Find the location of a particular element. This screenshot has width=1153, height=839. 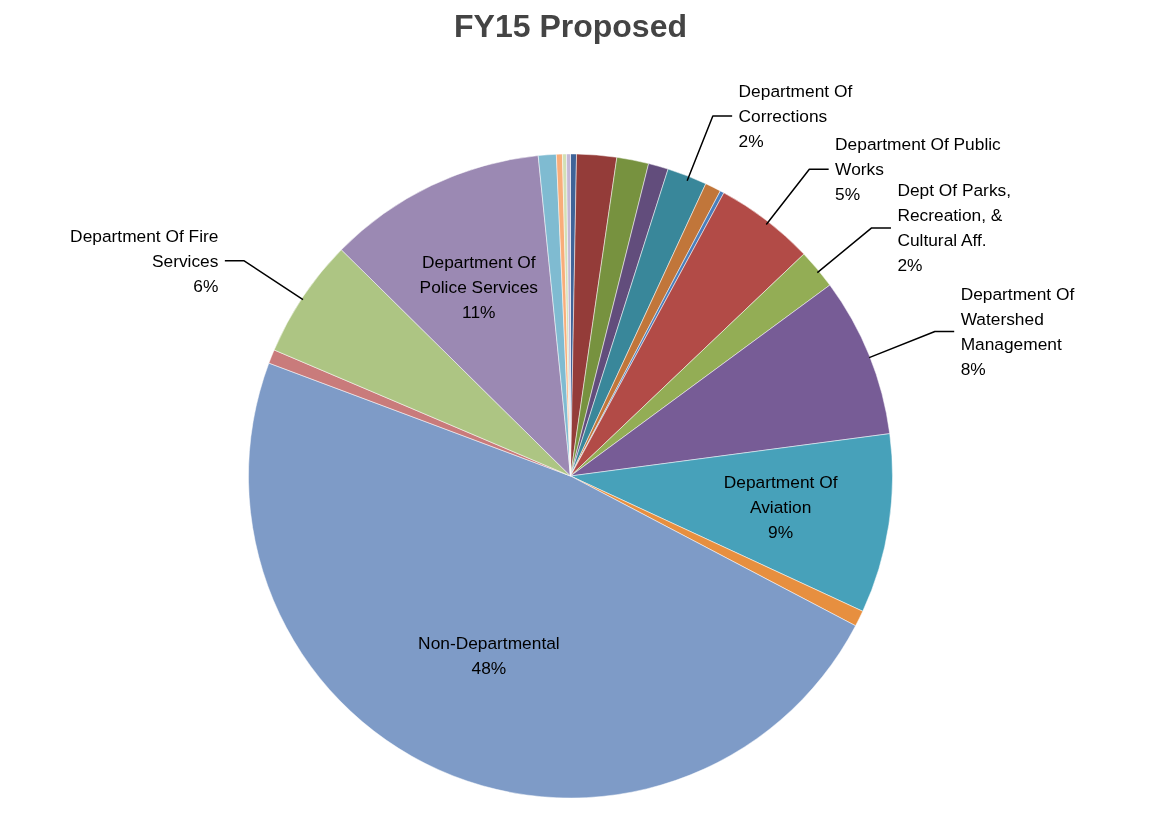

slice-label: Department Of Fire Services is located at coordinates (144, 248).